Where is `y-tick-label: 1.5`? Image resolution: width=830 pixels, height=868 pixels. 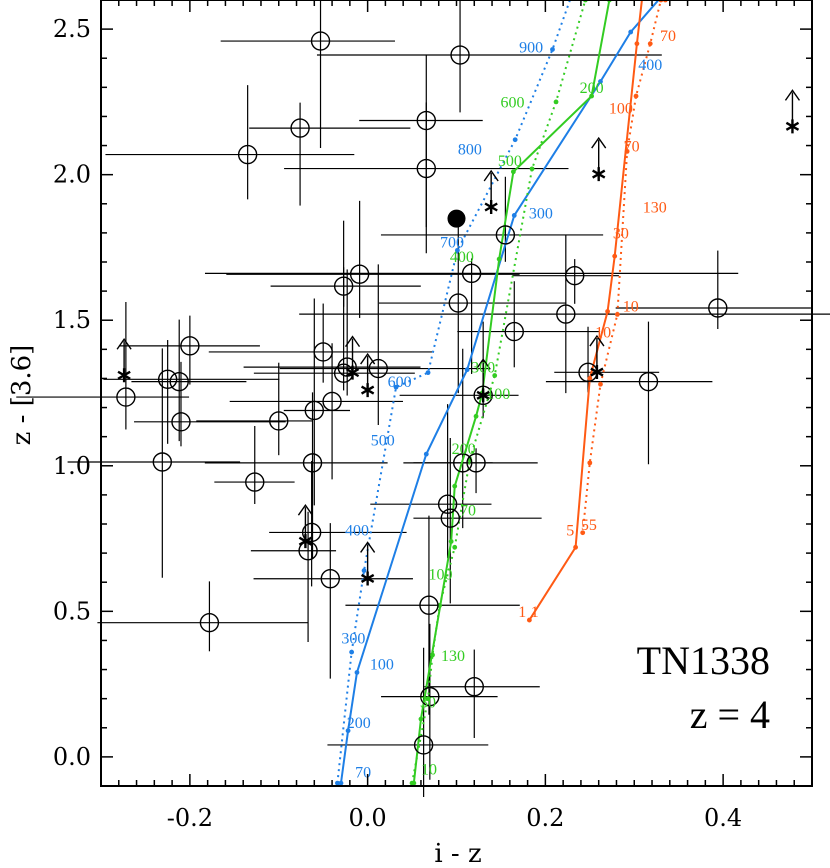 y-tick-label: 1.5 is located at coordinates (72, 320).